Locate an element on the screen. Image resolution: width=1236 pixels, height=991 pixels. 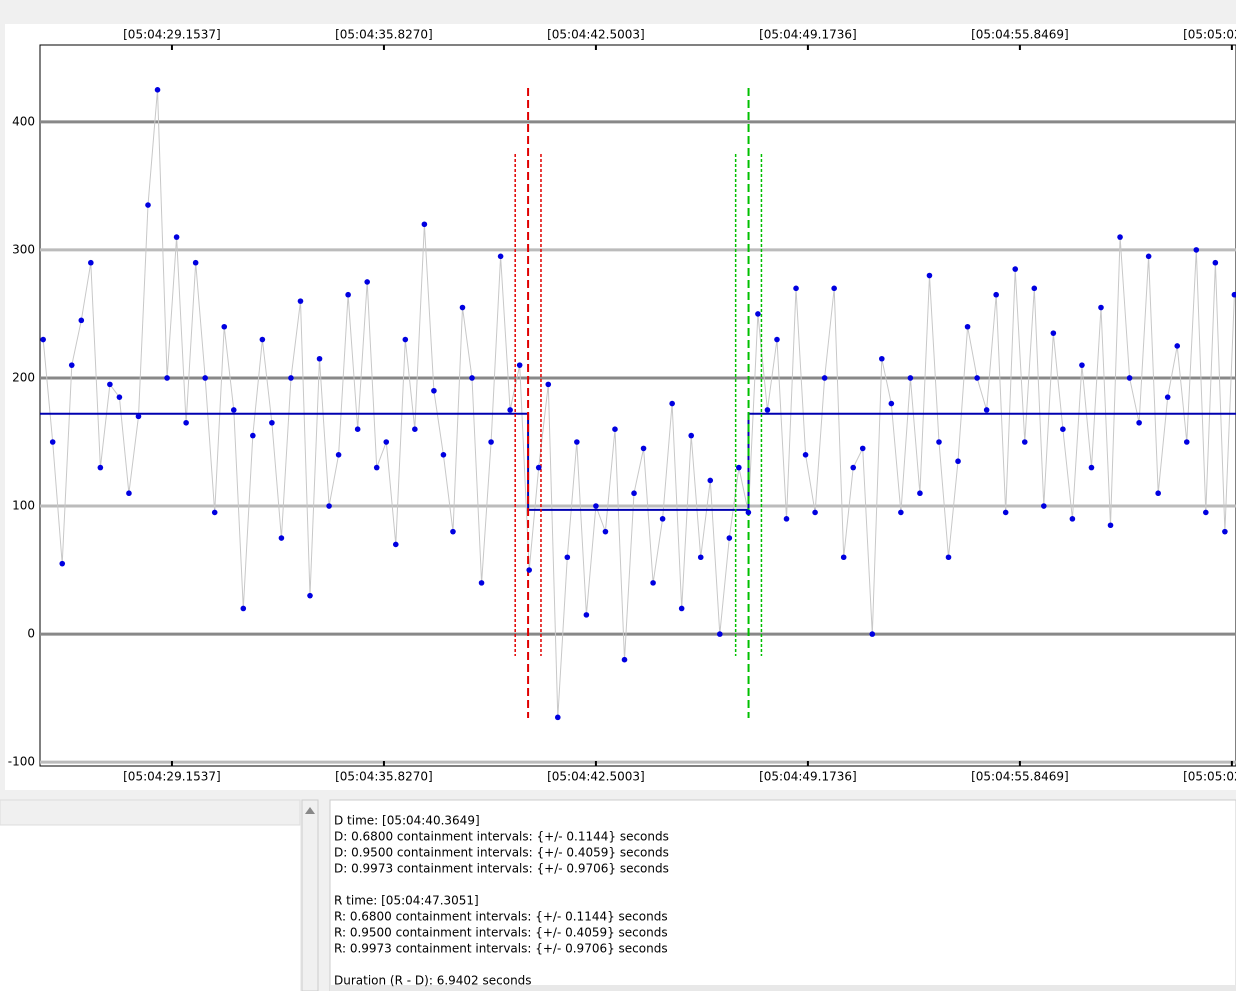
x-tick-label: [05:04:55.8469] is located at coordinates (1020, 777).